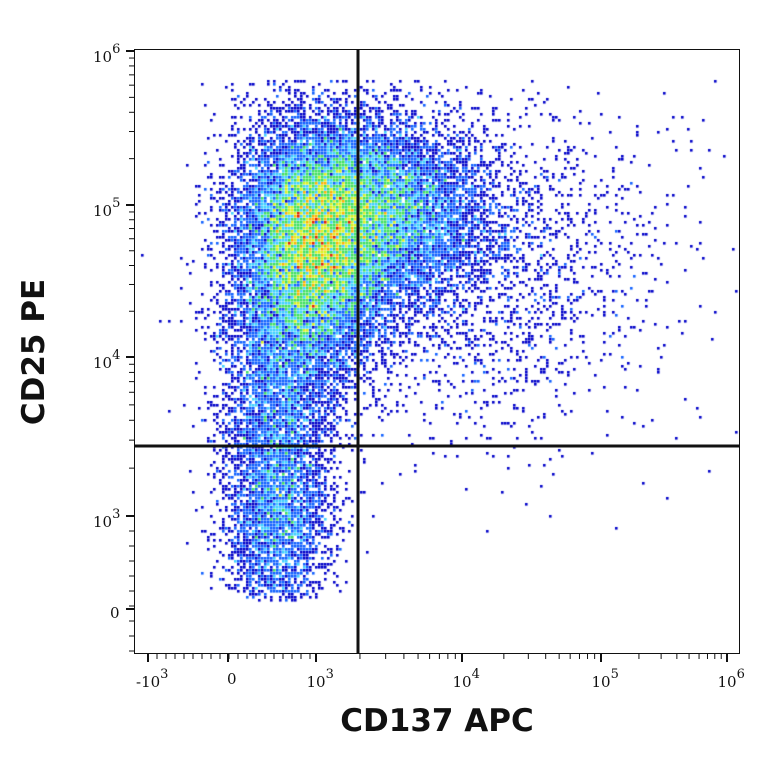  What do you see at coordinates (107, 53) in the screenshot?
I see `y-tick-label: 10⁶` at bounding box center [107, 53].